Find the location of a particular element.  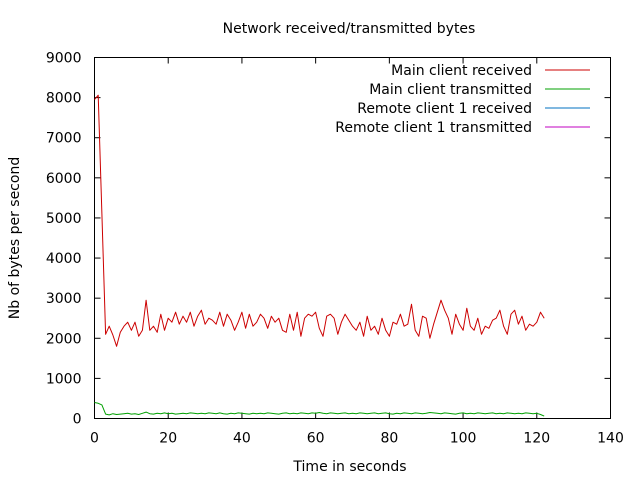

x-tick-label: 100 is located at coordinates (463, 439).